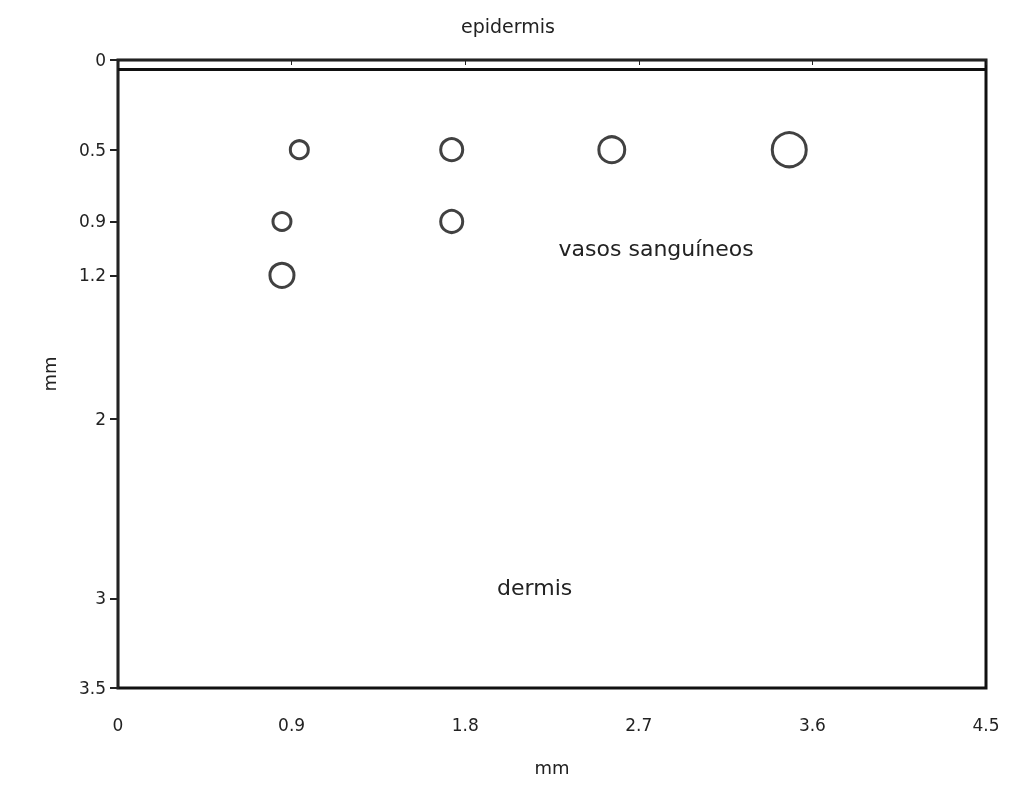 The height and width of the screenshot is (790, 1015). What do you see at coordinates (100, 598) in the screenshot?
I see `y-tick-label: 3` at bounding box center [100, 598].